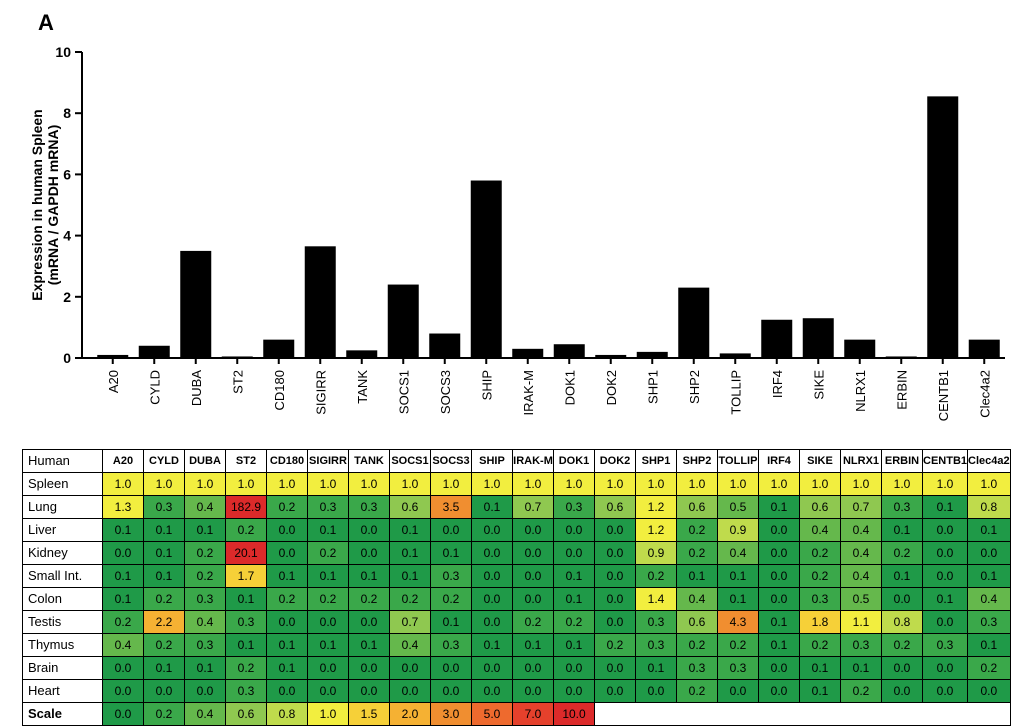 Image resolution: width=1024 pixels, height=726 pixels. I want to click on column-header: SOCS3, so click(451, 461).